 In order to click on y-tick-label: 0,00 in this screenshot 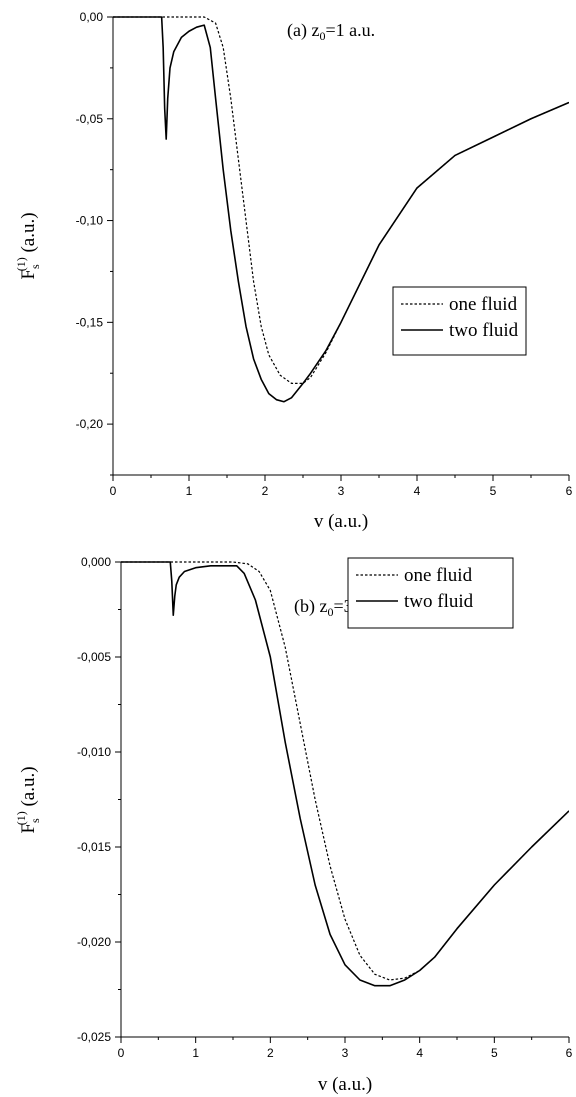, I will do `click(92, 17)`.